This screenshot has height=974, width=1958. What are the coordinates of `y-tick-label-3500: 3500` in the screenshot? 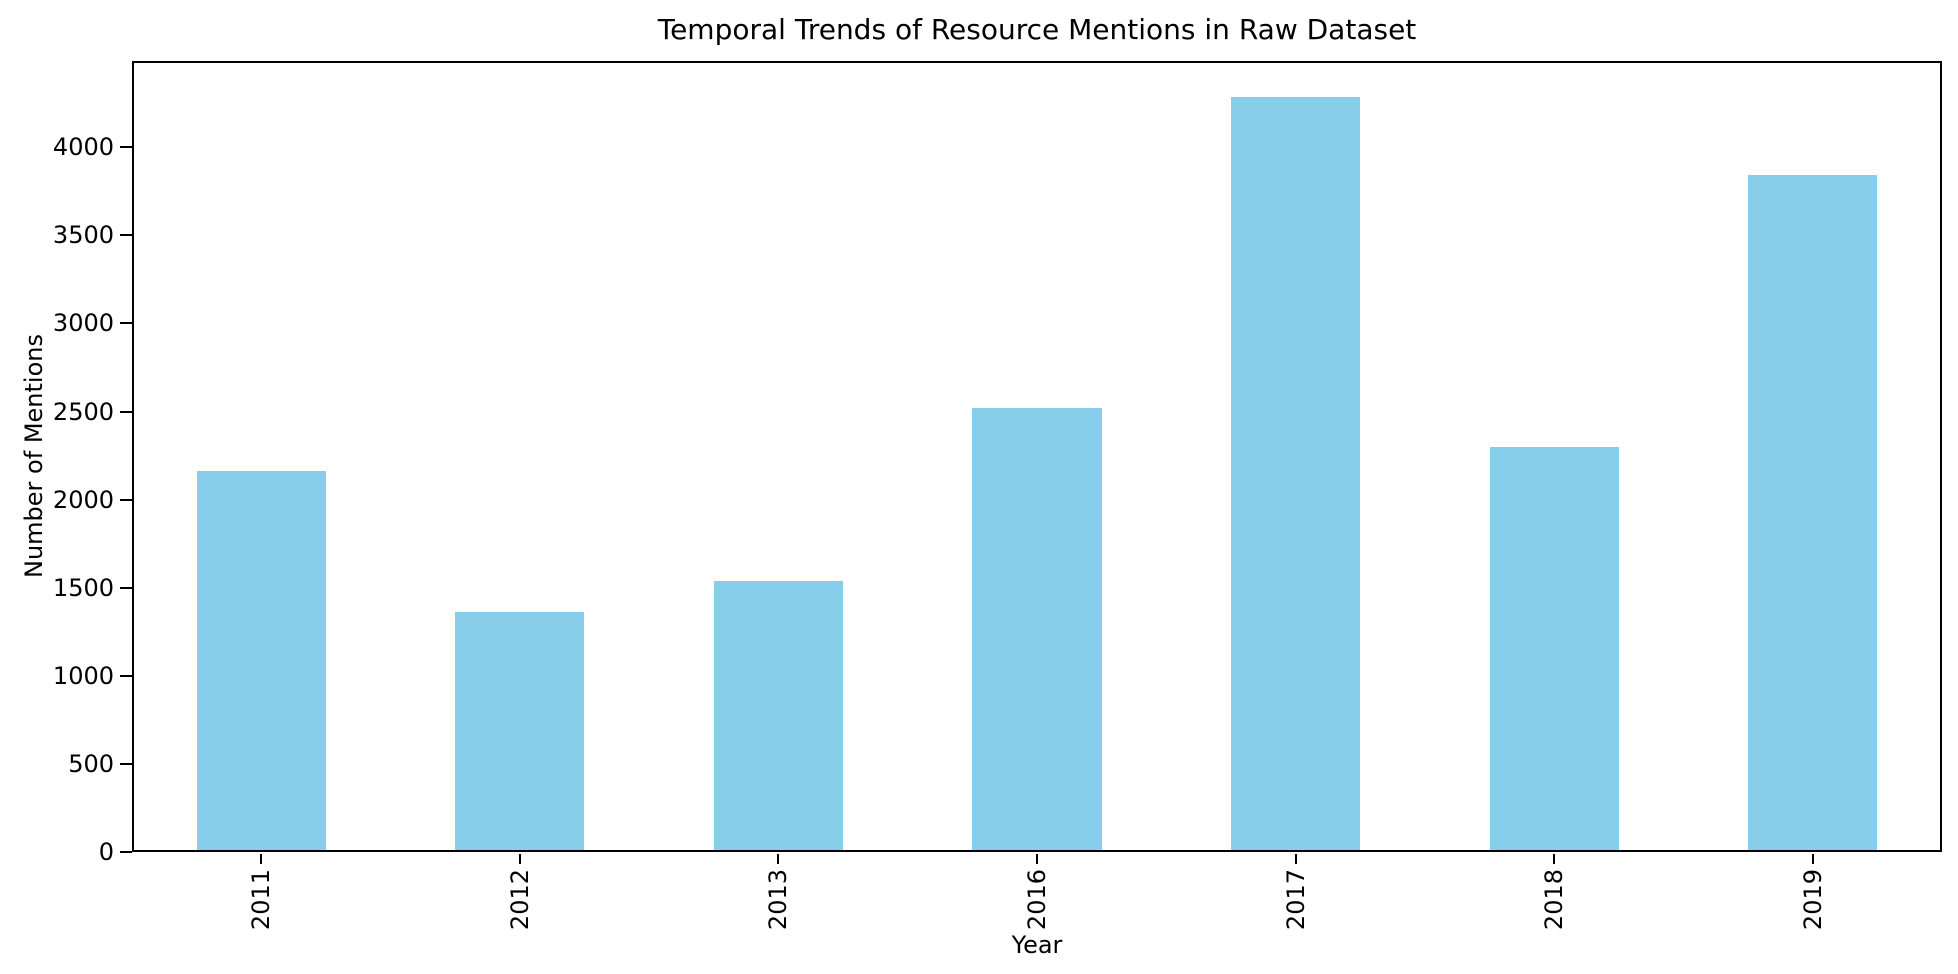 It's located at (83, 235).